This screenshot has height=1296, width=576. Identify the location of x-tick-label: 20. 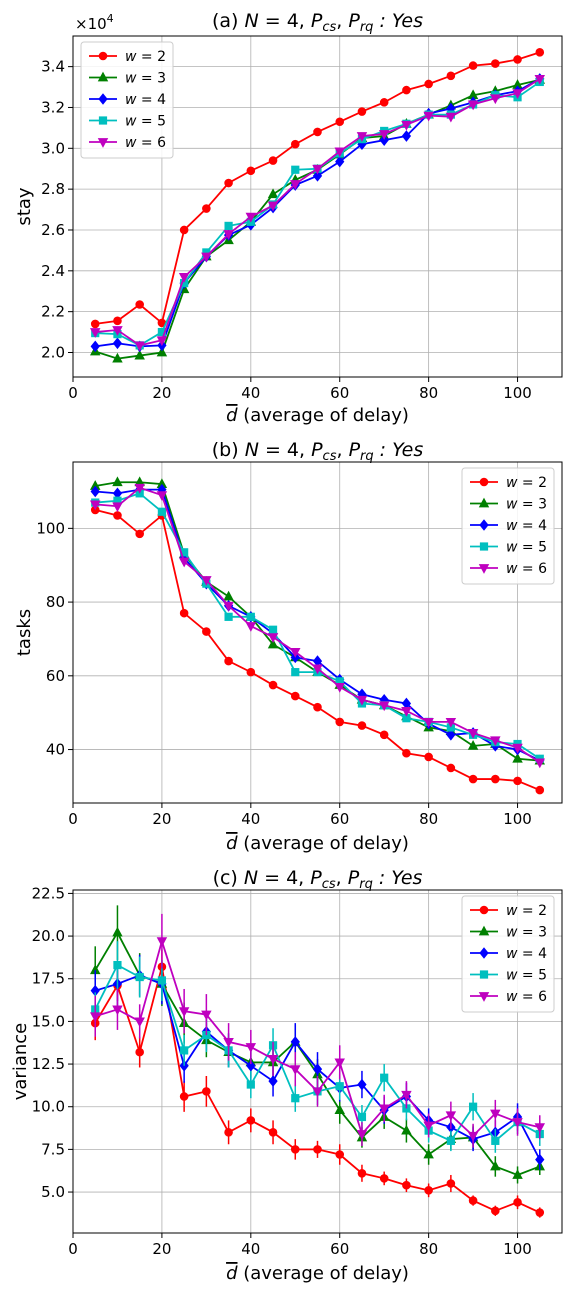
(161, 1249).